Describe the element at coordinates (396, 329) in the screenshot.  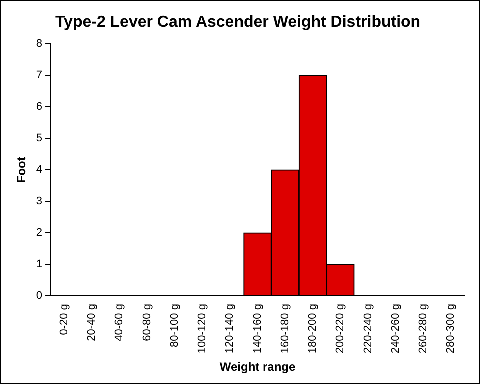
I see `x-tick-label: 240-260 g` at that location.